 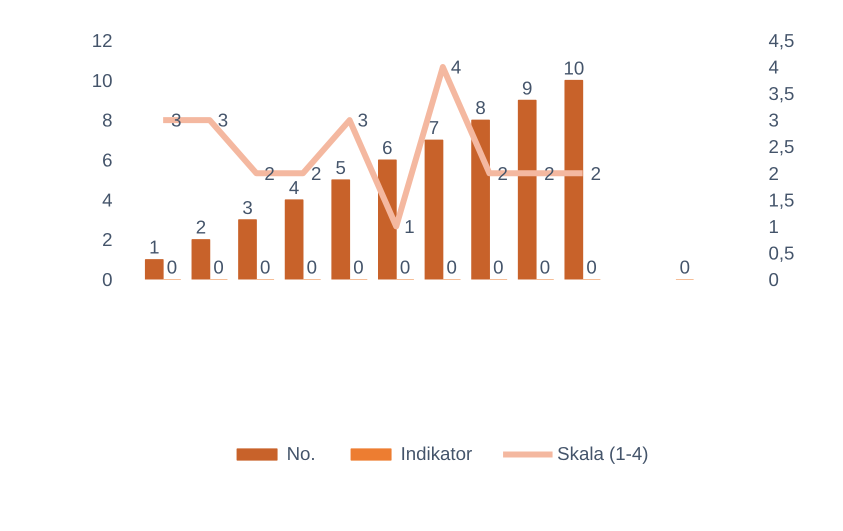 I want to click on y-tick-label: 4, so click(x=107, y=199).